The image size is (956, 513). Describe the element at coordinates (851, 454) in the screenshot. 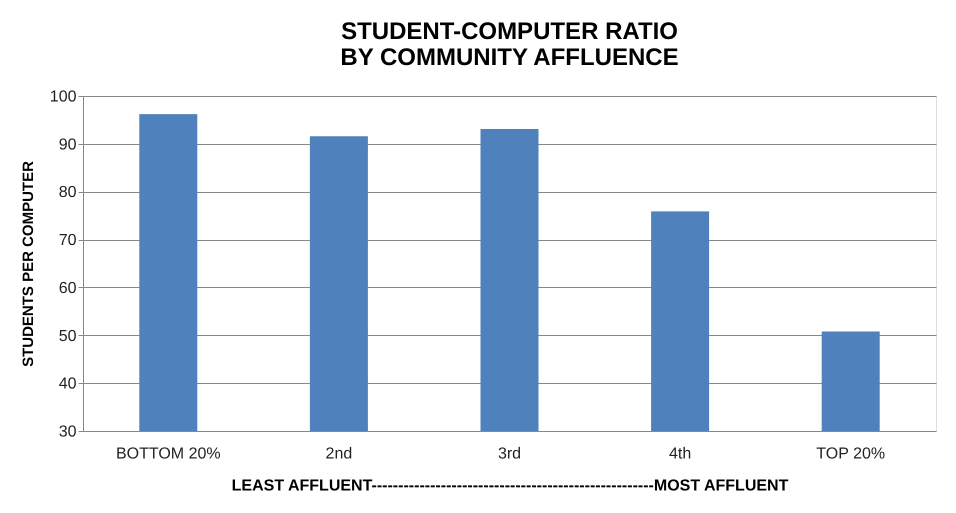

I see `x-tick-label: TOP 20%` at that location.